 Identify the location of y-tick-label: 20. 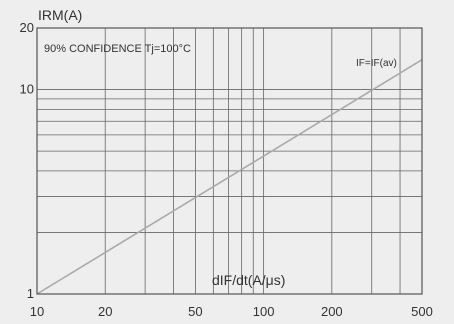
(27, 27).